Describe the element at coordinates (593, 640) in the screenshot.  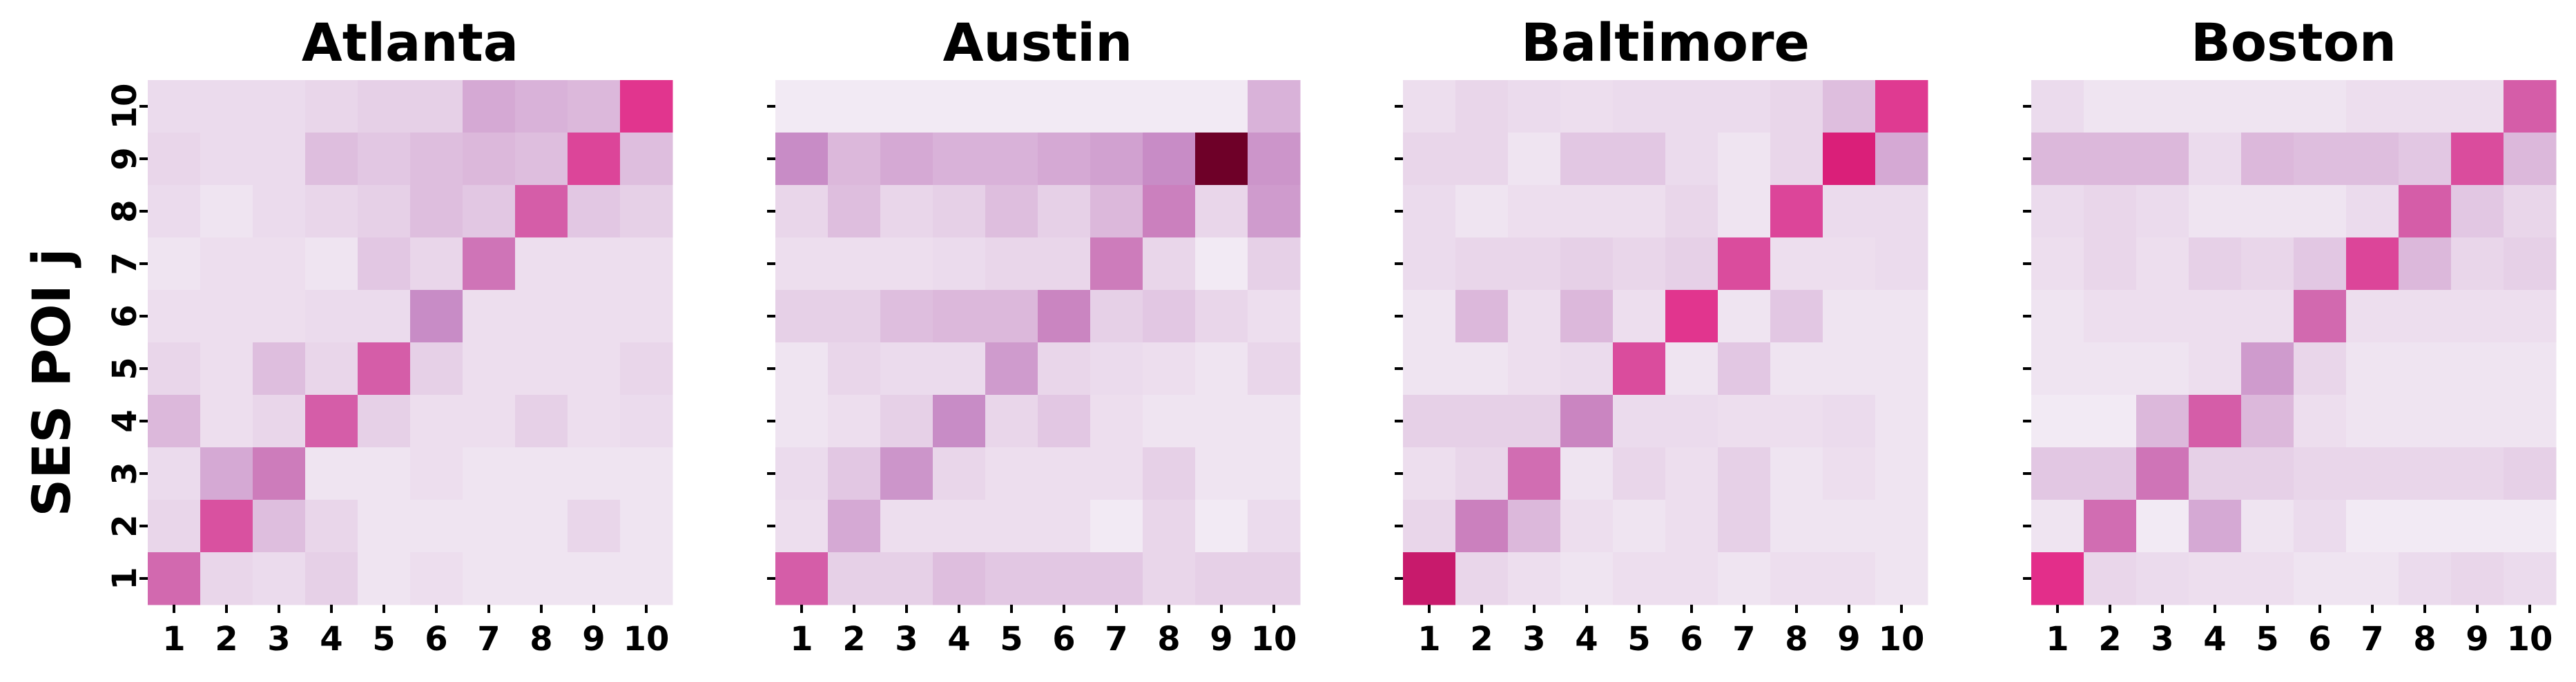
I see `x-tick-label: 9` at that location.